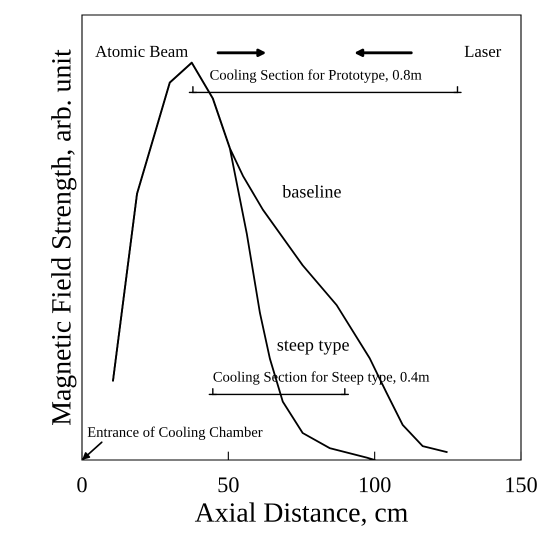 This screenshot has width=558, height=539. Describe the element at coordinates (228, 484) in the screenshot. I see `x-tick-label: 50` at that location.